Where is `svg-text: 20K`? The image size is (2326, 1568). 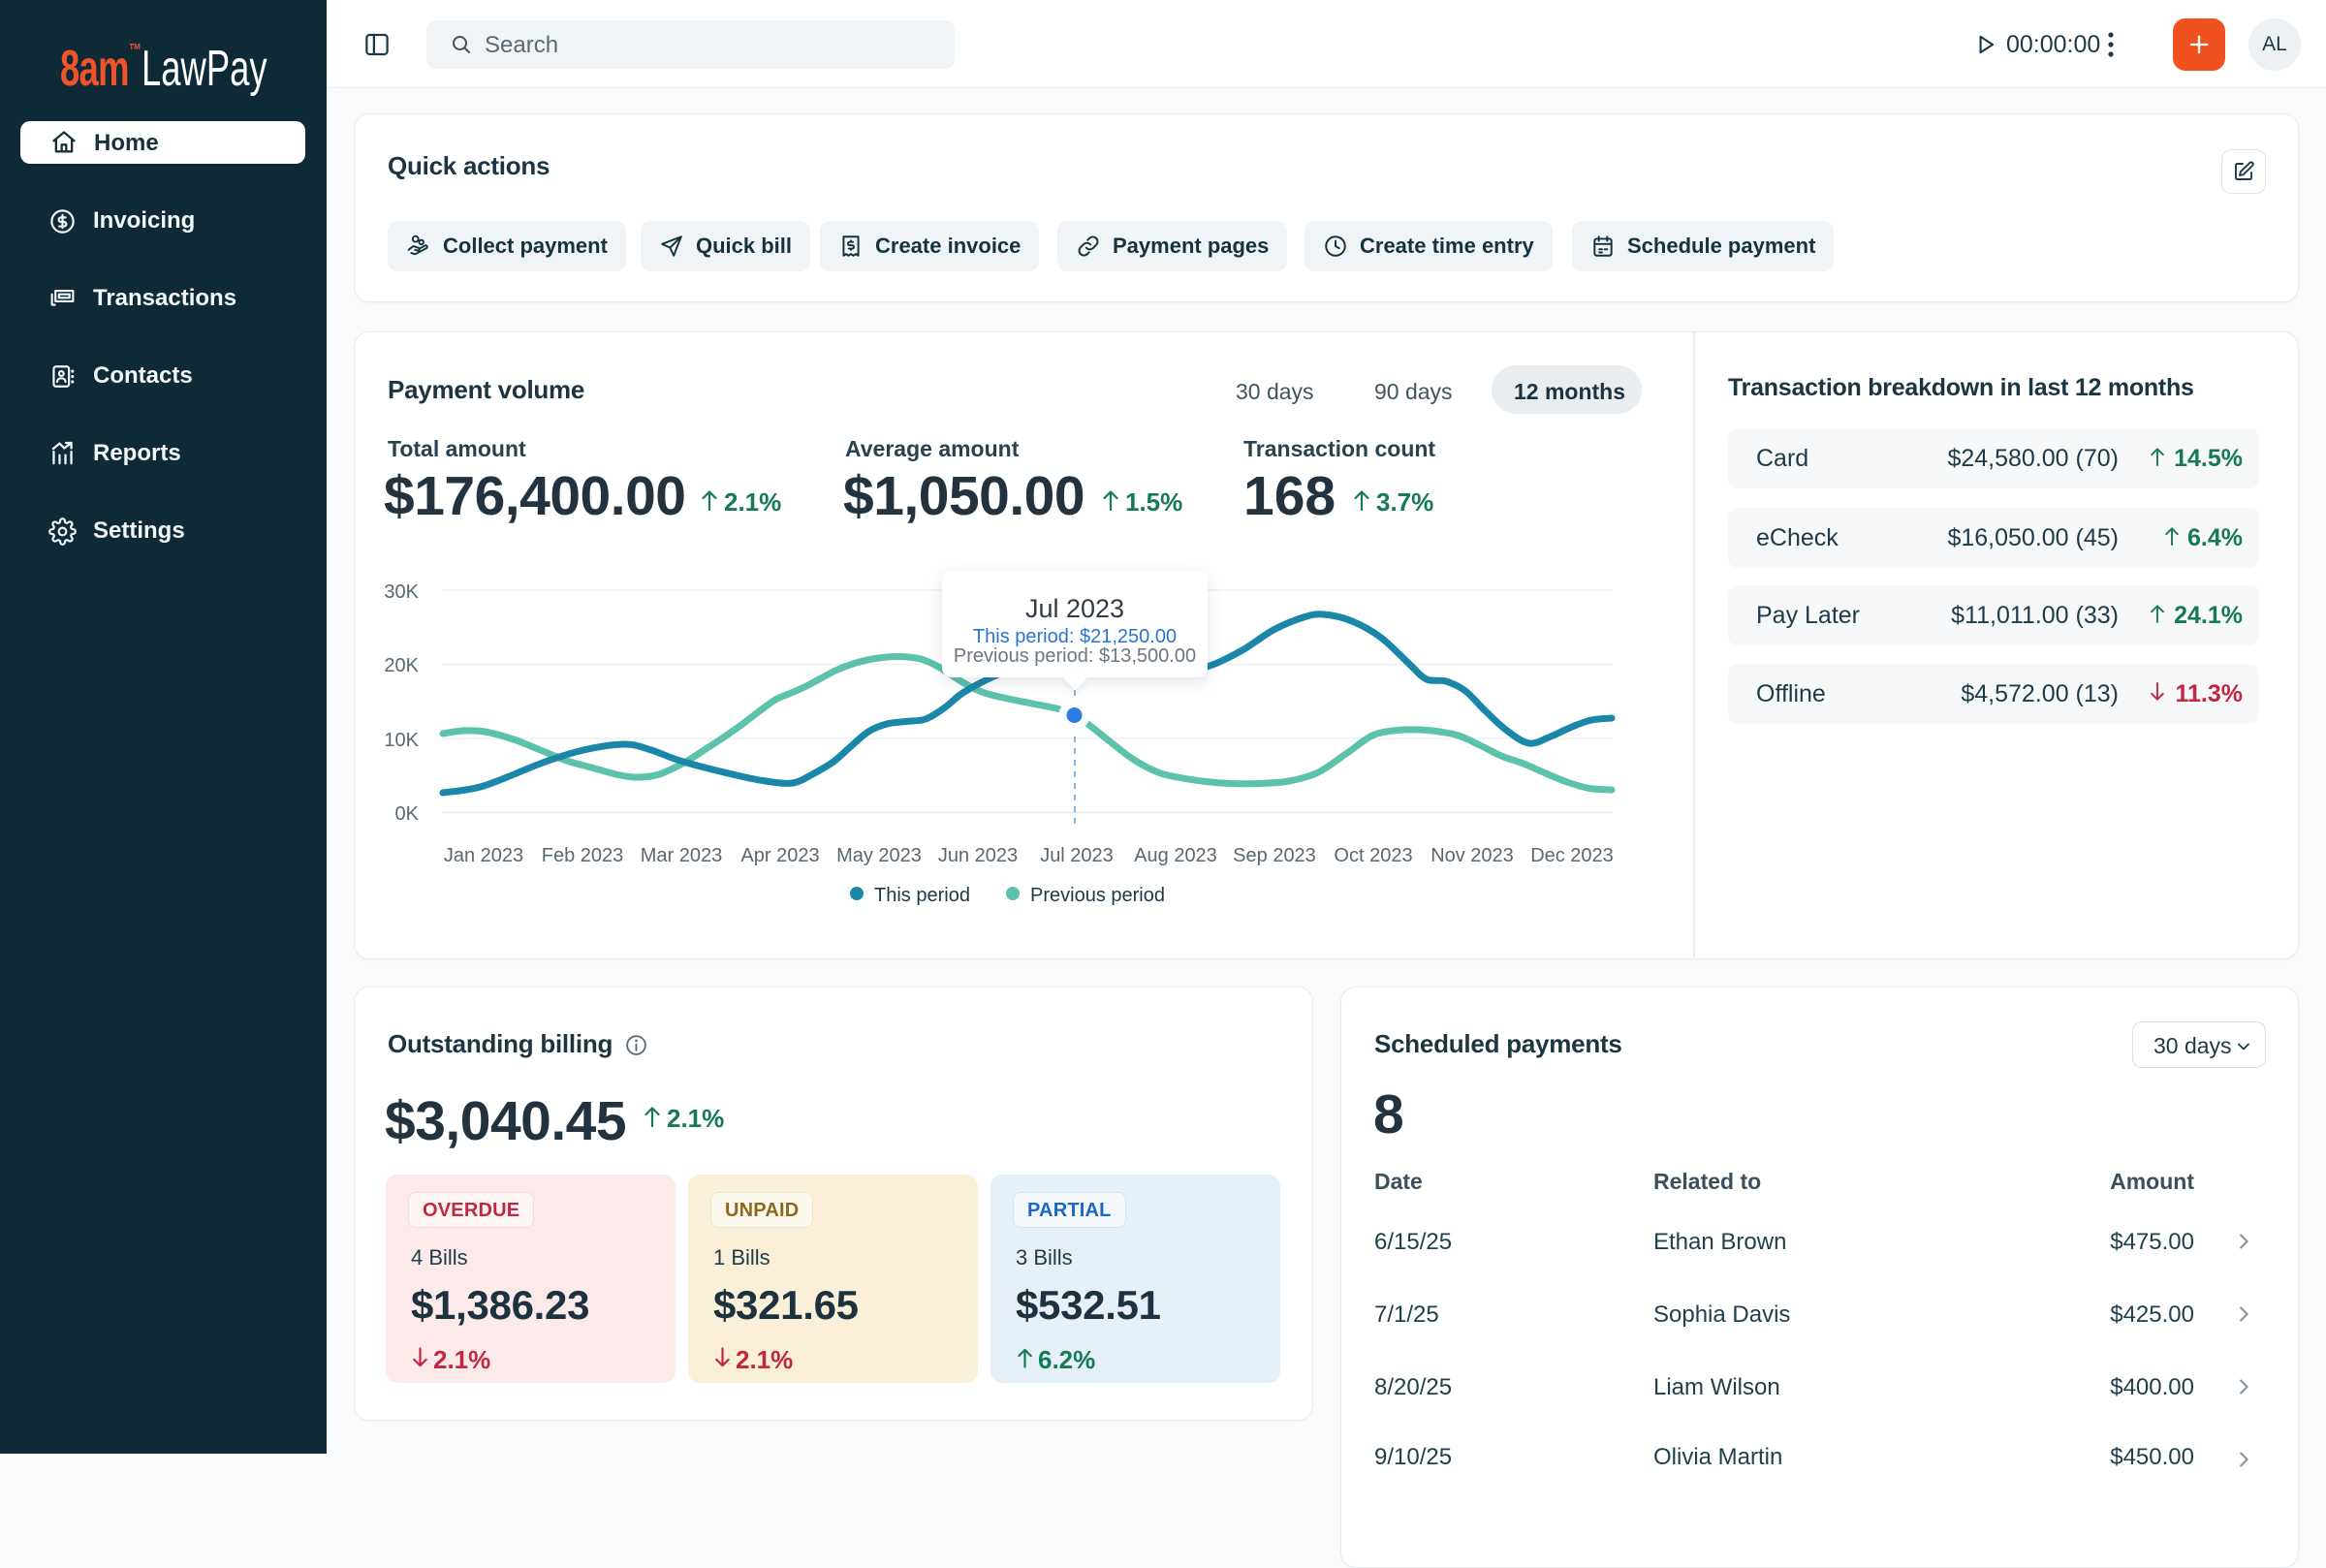
svg-text: 20K is located at coordinates (401, 665).